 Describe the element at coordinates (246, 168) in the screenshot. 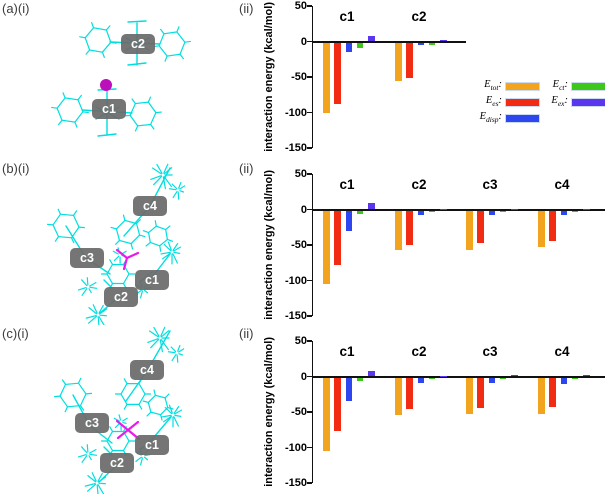

I see `panel-label-b-ii: (ii)` at that location.